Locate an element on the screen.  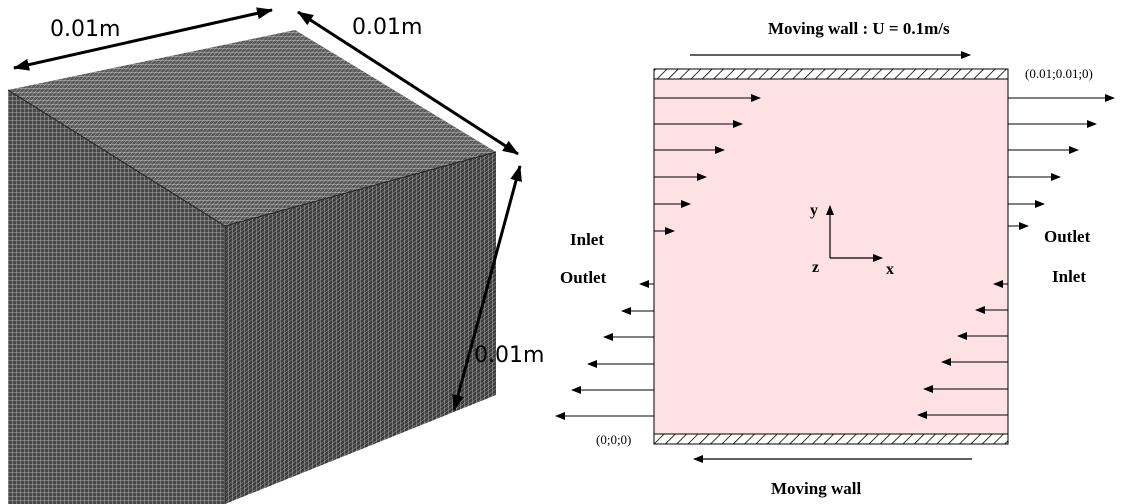
top-moving-wall is located at coordinates (831, 74).